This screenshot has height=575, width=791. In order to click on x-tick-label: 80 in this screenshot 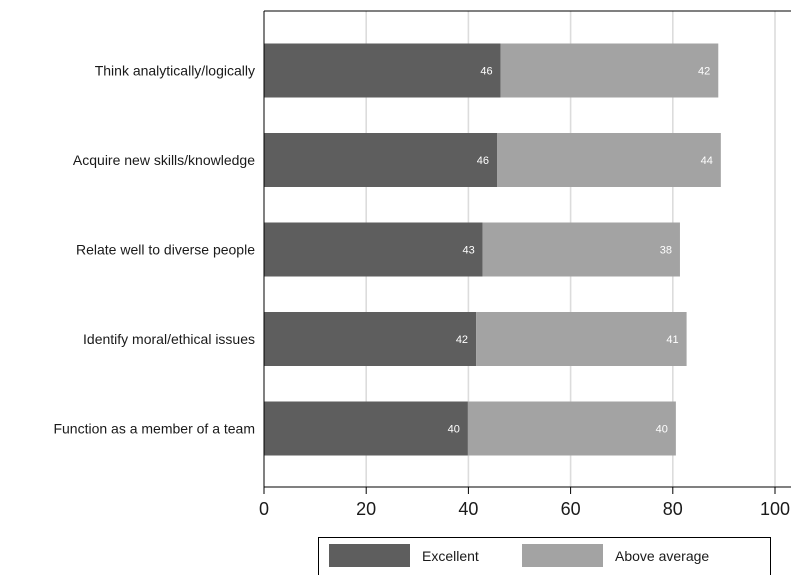, I will do `click(673, 509)`.